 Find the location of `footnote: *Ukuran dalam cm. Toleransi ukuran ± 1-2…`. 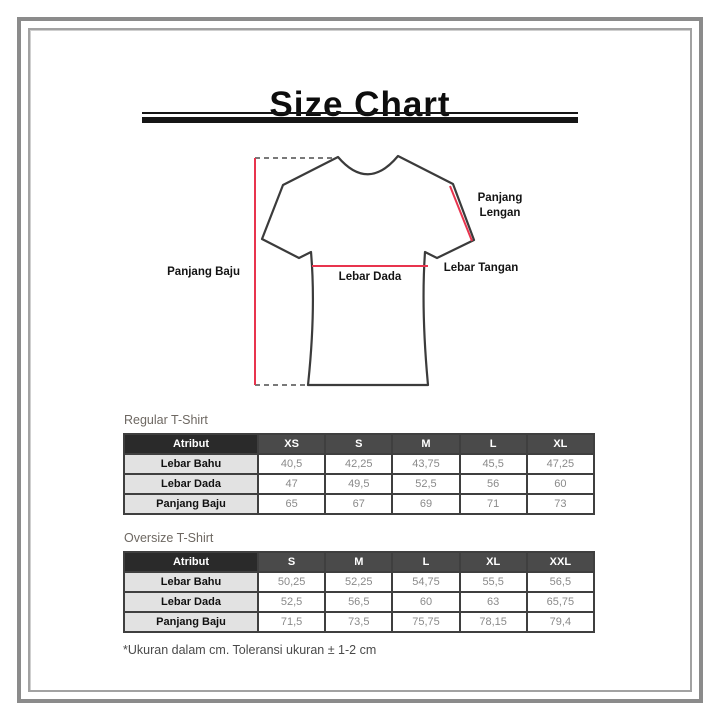

footnote: *Ukuran dalam cm. Toleransi ukuran ± 1-2… is located at coordinates (250, 650).